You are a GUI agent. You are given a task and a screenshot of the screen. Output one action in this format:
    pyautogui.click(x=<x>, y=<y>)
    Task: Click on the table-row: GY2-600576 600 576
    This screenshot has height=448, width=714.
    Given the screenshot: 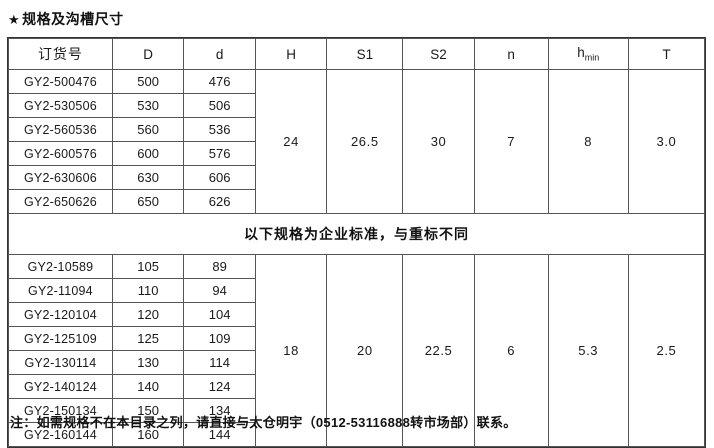 What is the action you would take?
    pyautogui.click(x=356, y=153)
    